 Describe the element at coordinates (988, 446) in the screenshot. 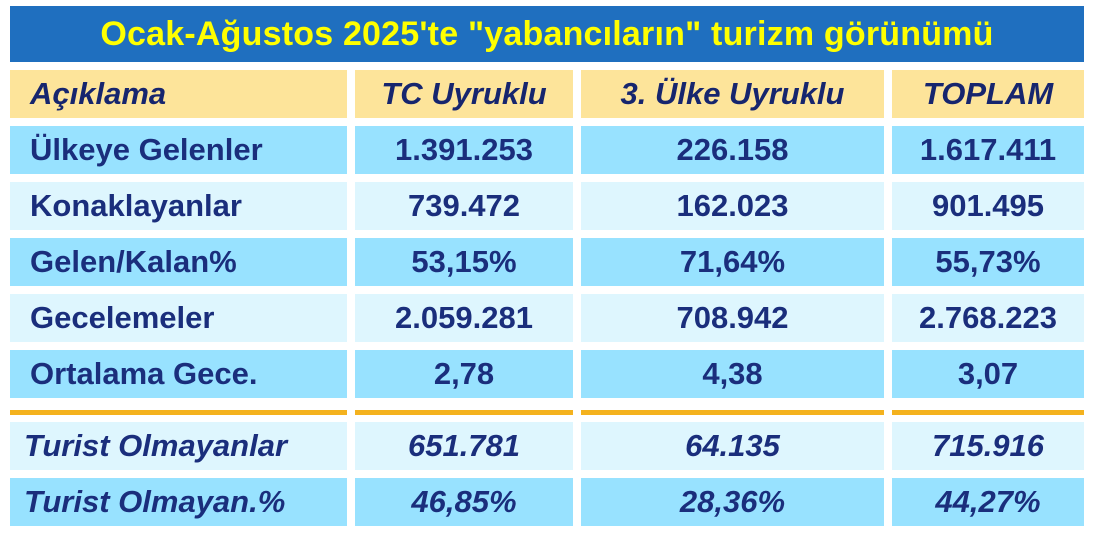

I see `row-value-toplam: 715.916` at that location.